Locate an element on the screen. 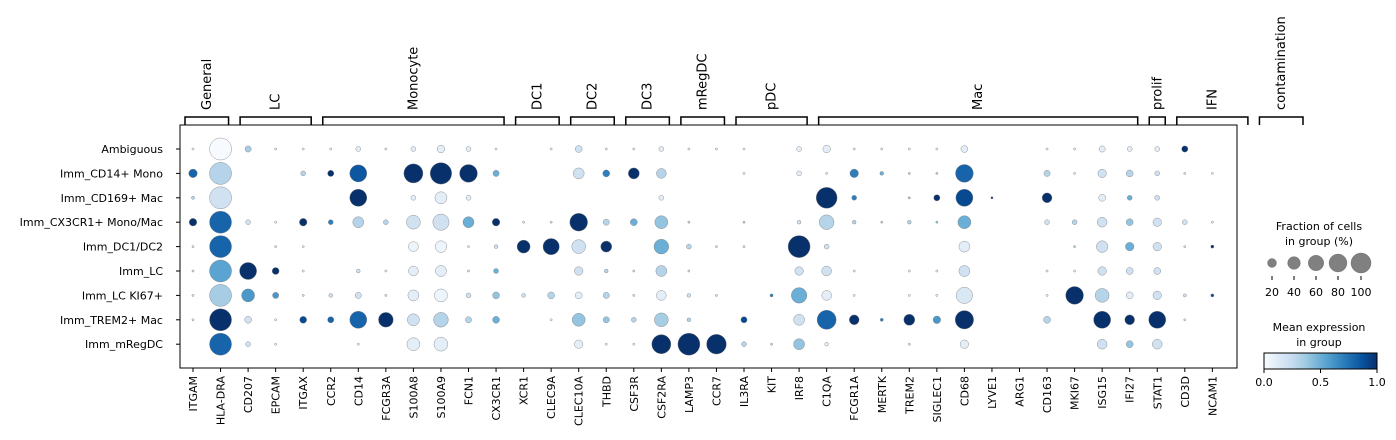 The image size is (1396, 440). size-legend-title-2: in group (%) is located at coordinates (1319, 241).